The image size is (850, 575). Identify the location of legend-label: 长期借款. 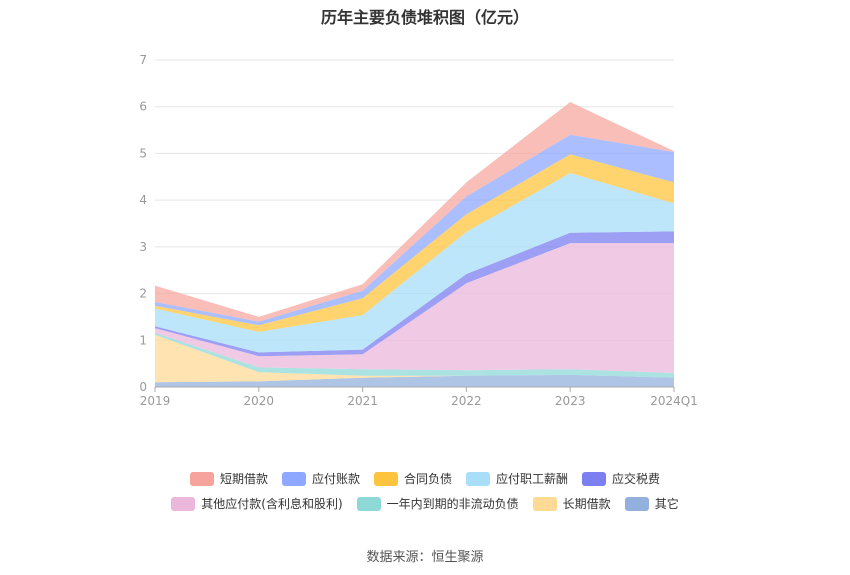
(586, 504).